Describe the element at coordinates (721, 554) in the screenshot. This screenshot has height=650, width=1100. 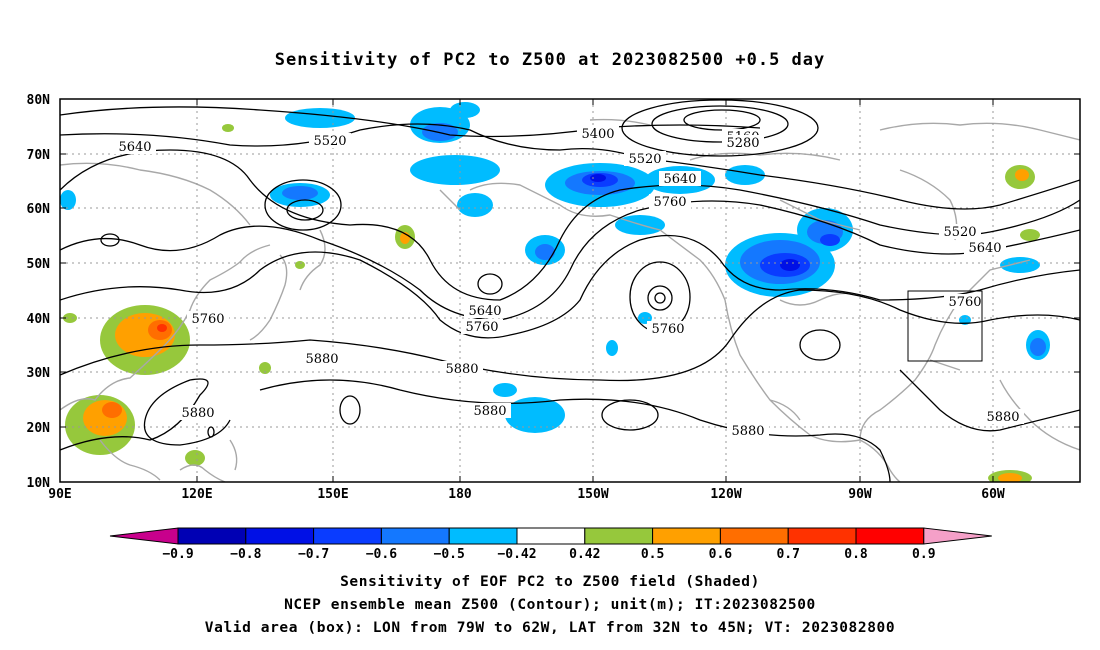
I see `colorbar-label: 0.6` at that location.